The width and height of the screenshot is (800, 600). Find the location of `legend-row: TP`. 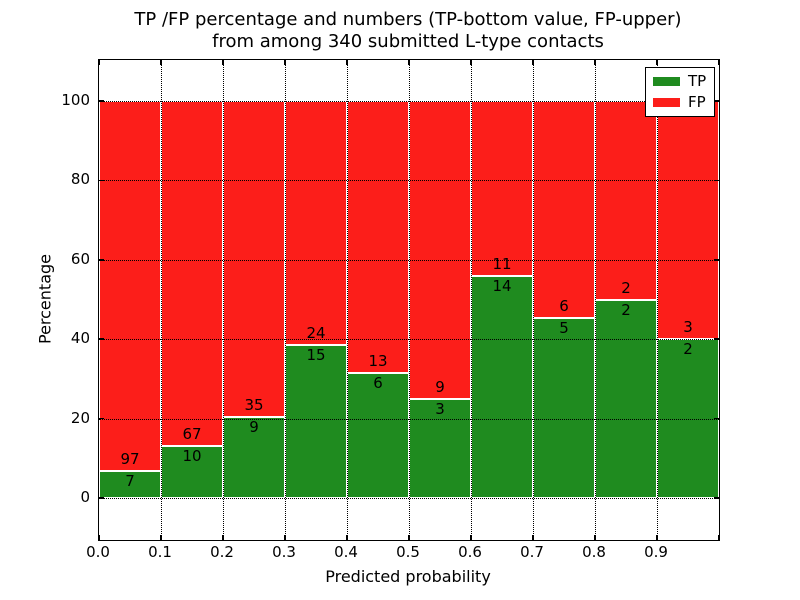

legend-row: TP is located at coordinates (680, 81).